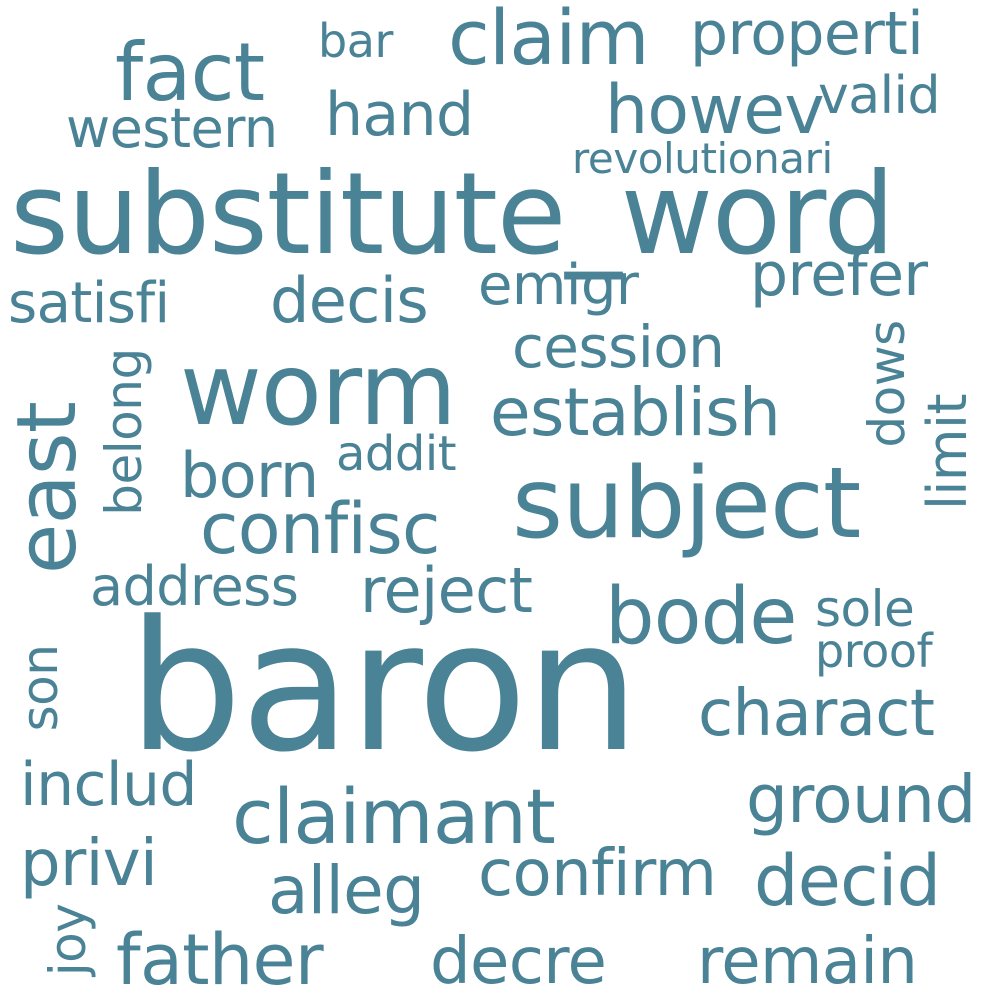 The height and width of the screenshot is (1000, 1000). I want to click on word-joy: joy, so click(68, 940).